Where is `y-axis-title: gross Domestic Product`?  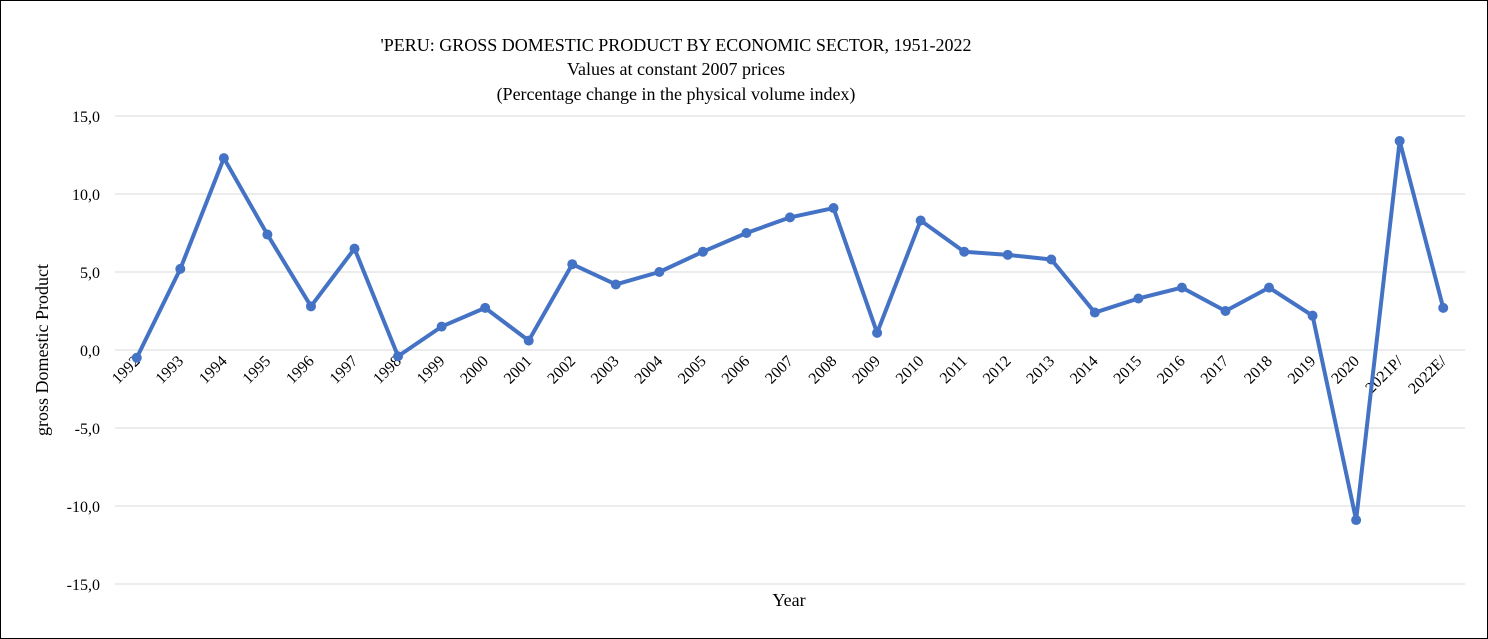 y-axis-title: gross Domestic Product is located at coordinates (42, 350).